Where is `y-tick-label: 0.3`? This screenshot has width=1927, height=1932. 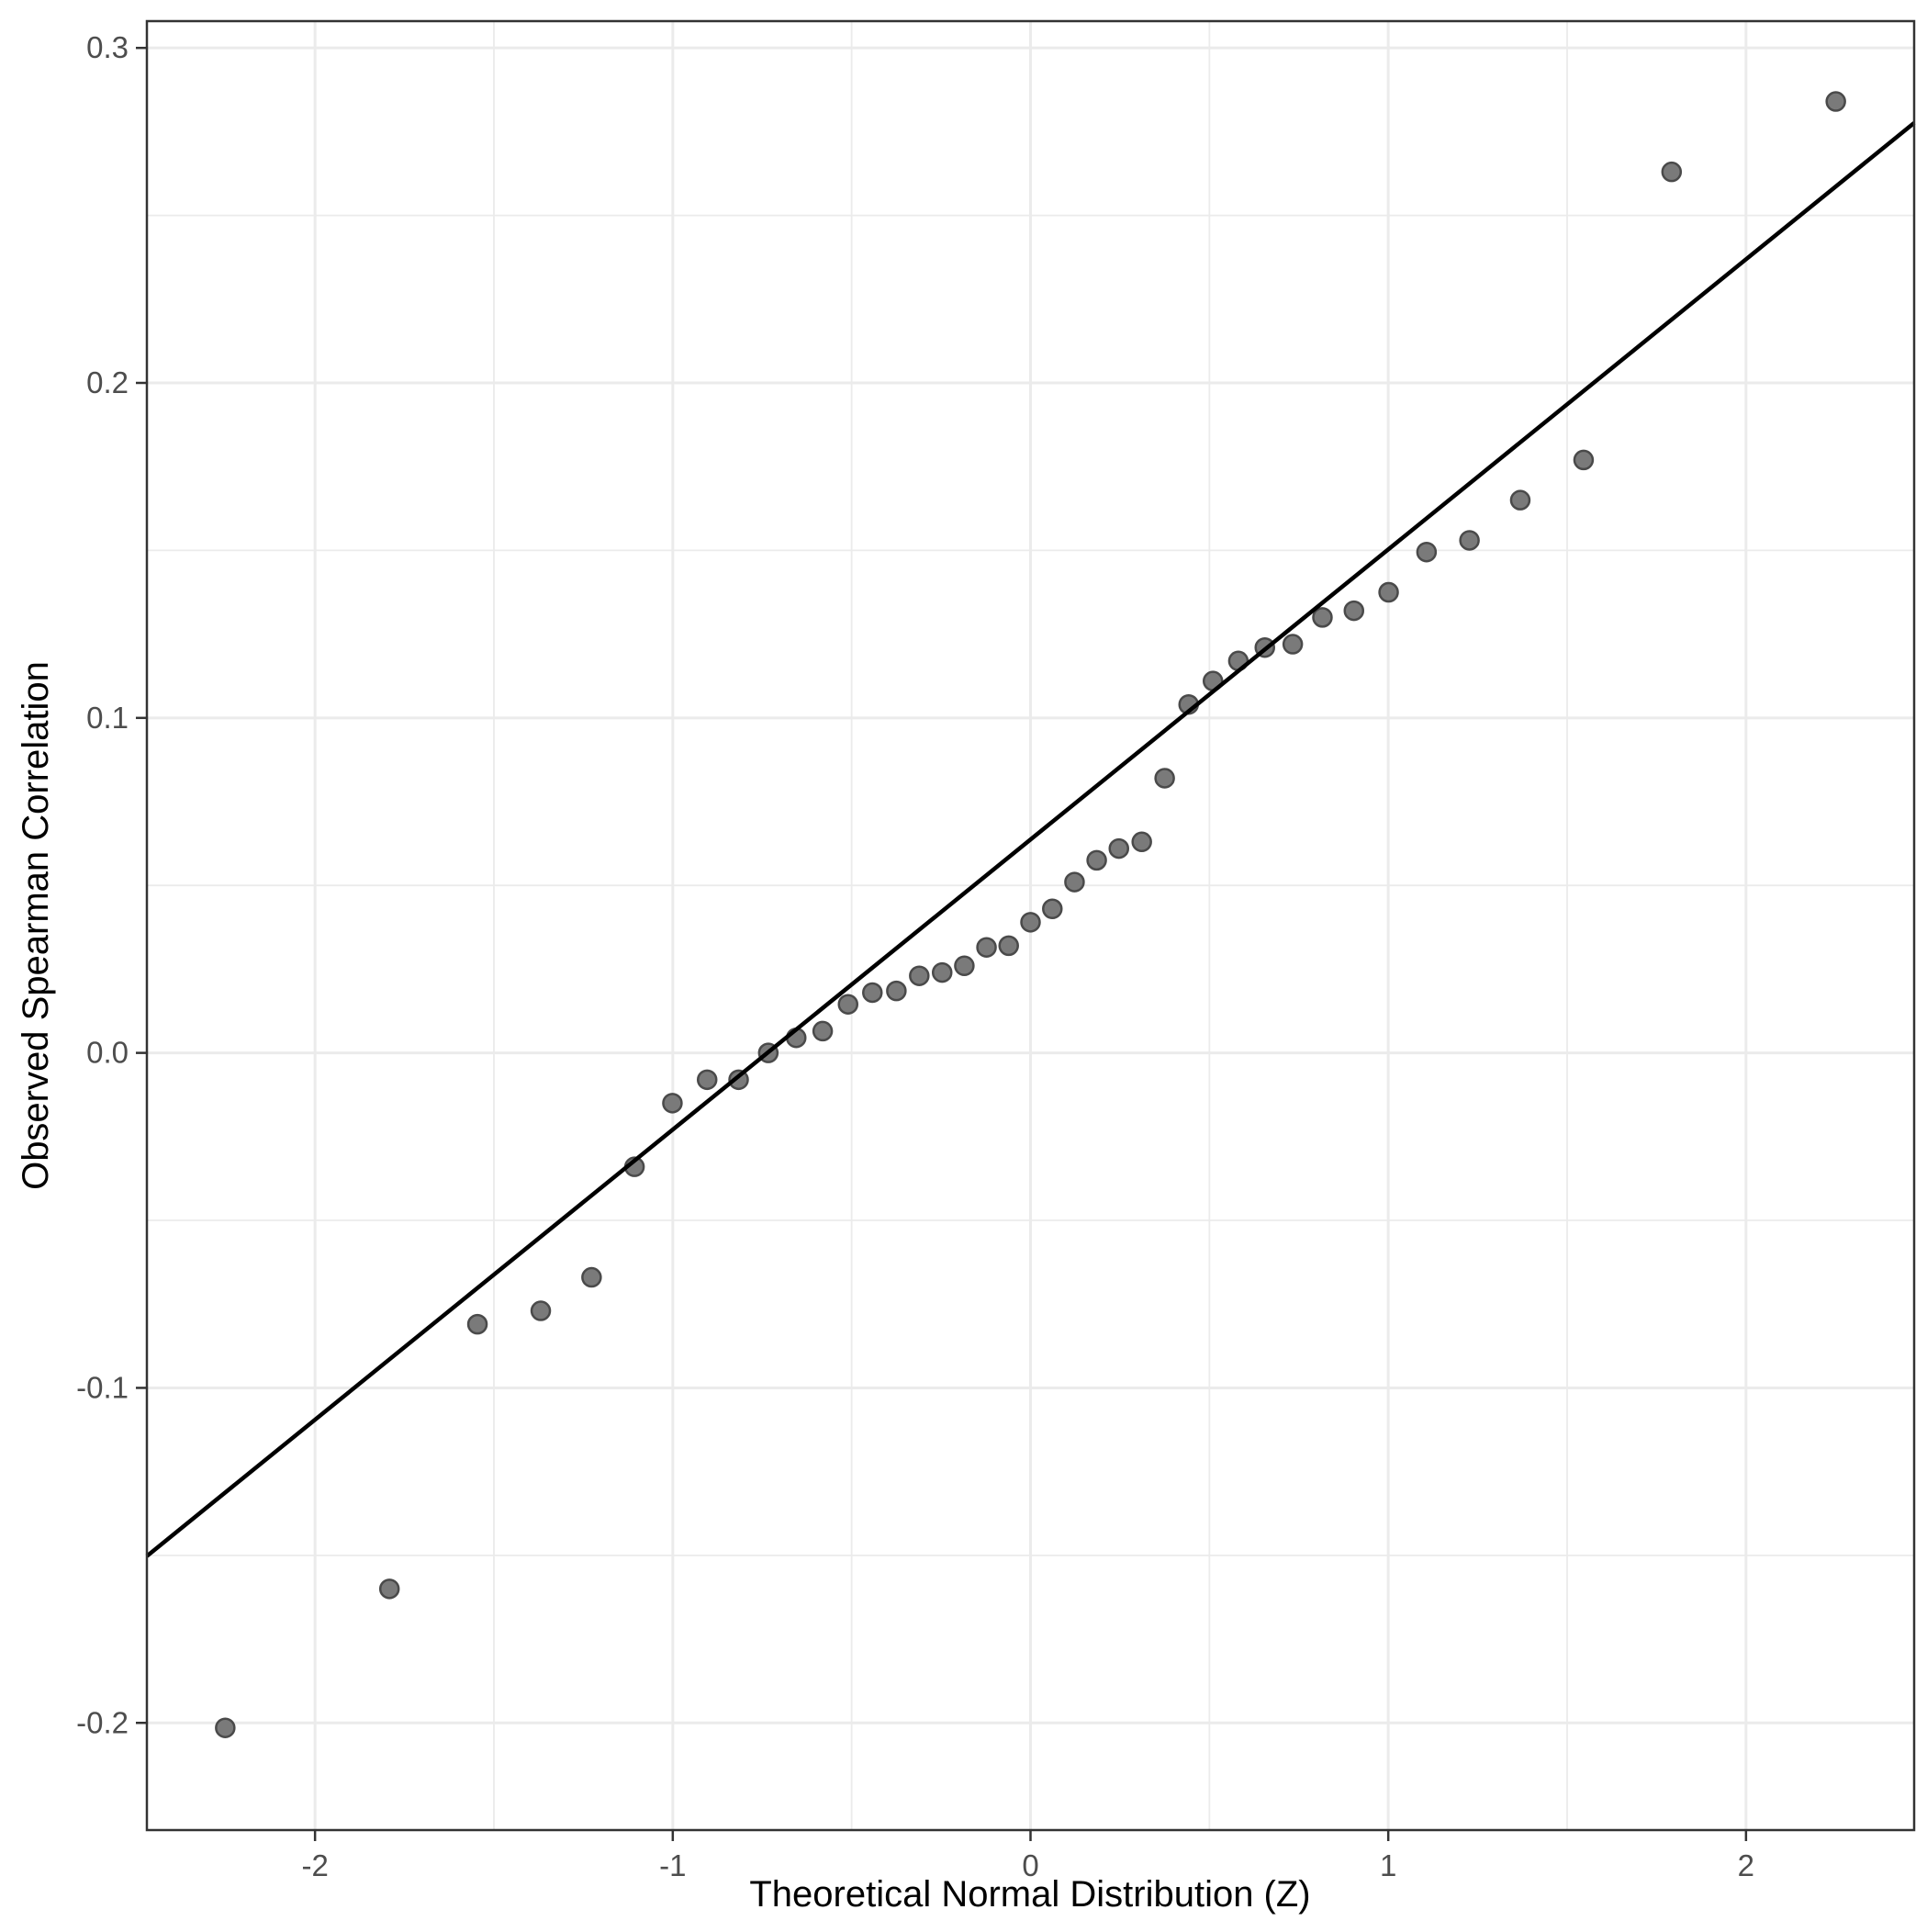 y-tick-label: 0.3 is located at coordinates (108, 47).